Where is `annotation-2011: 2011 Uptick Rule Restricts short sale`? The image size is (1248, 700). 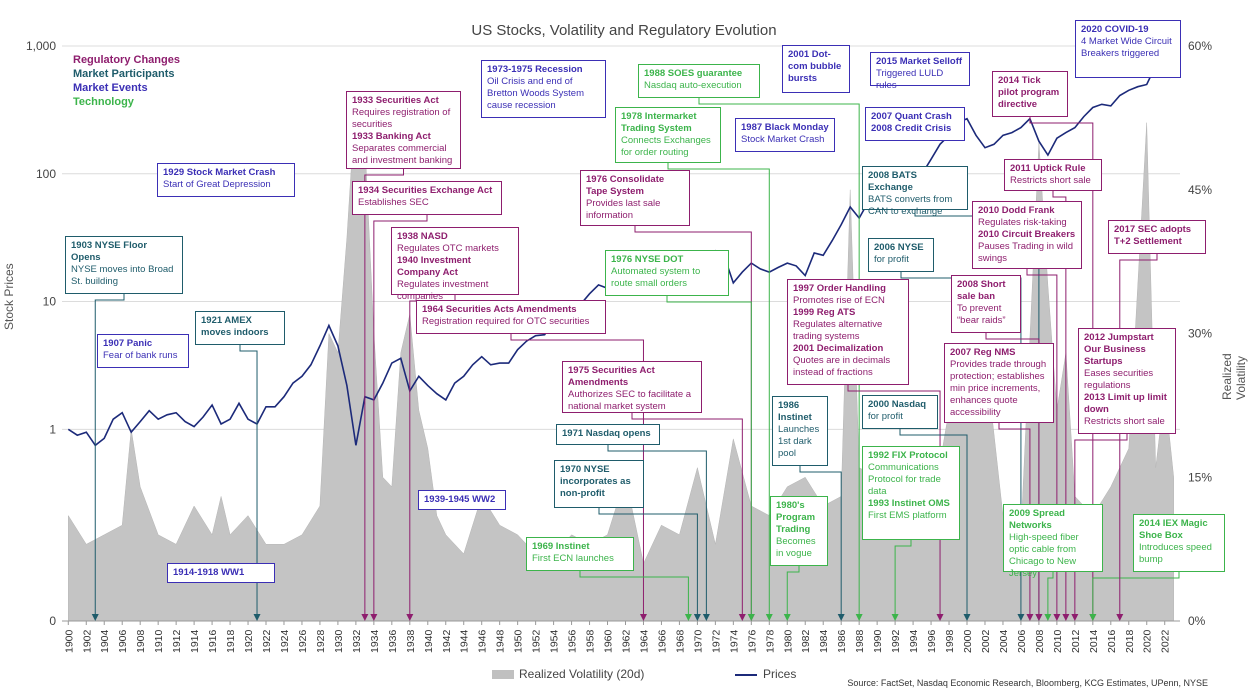
annotation-2011: 2011 Uptick Rule Restricts short sale is located at coordinates (1053, 175).